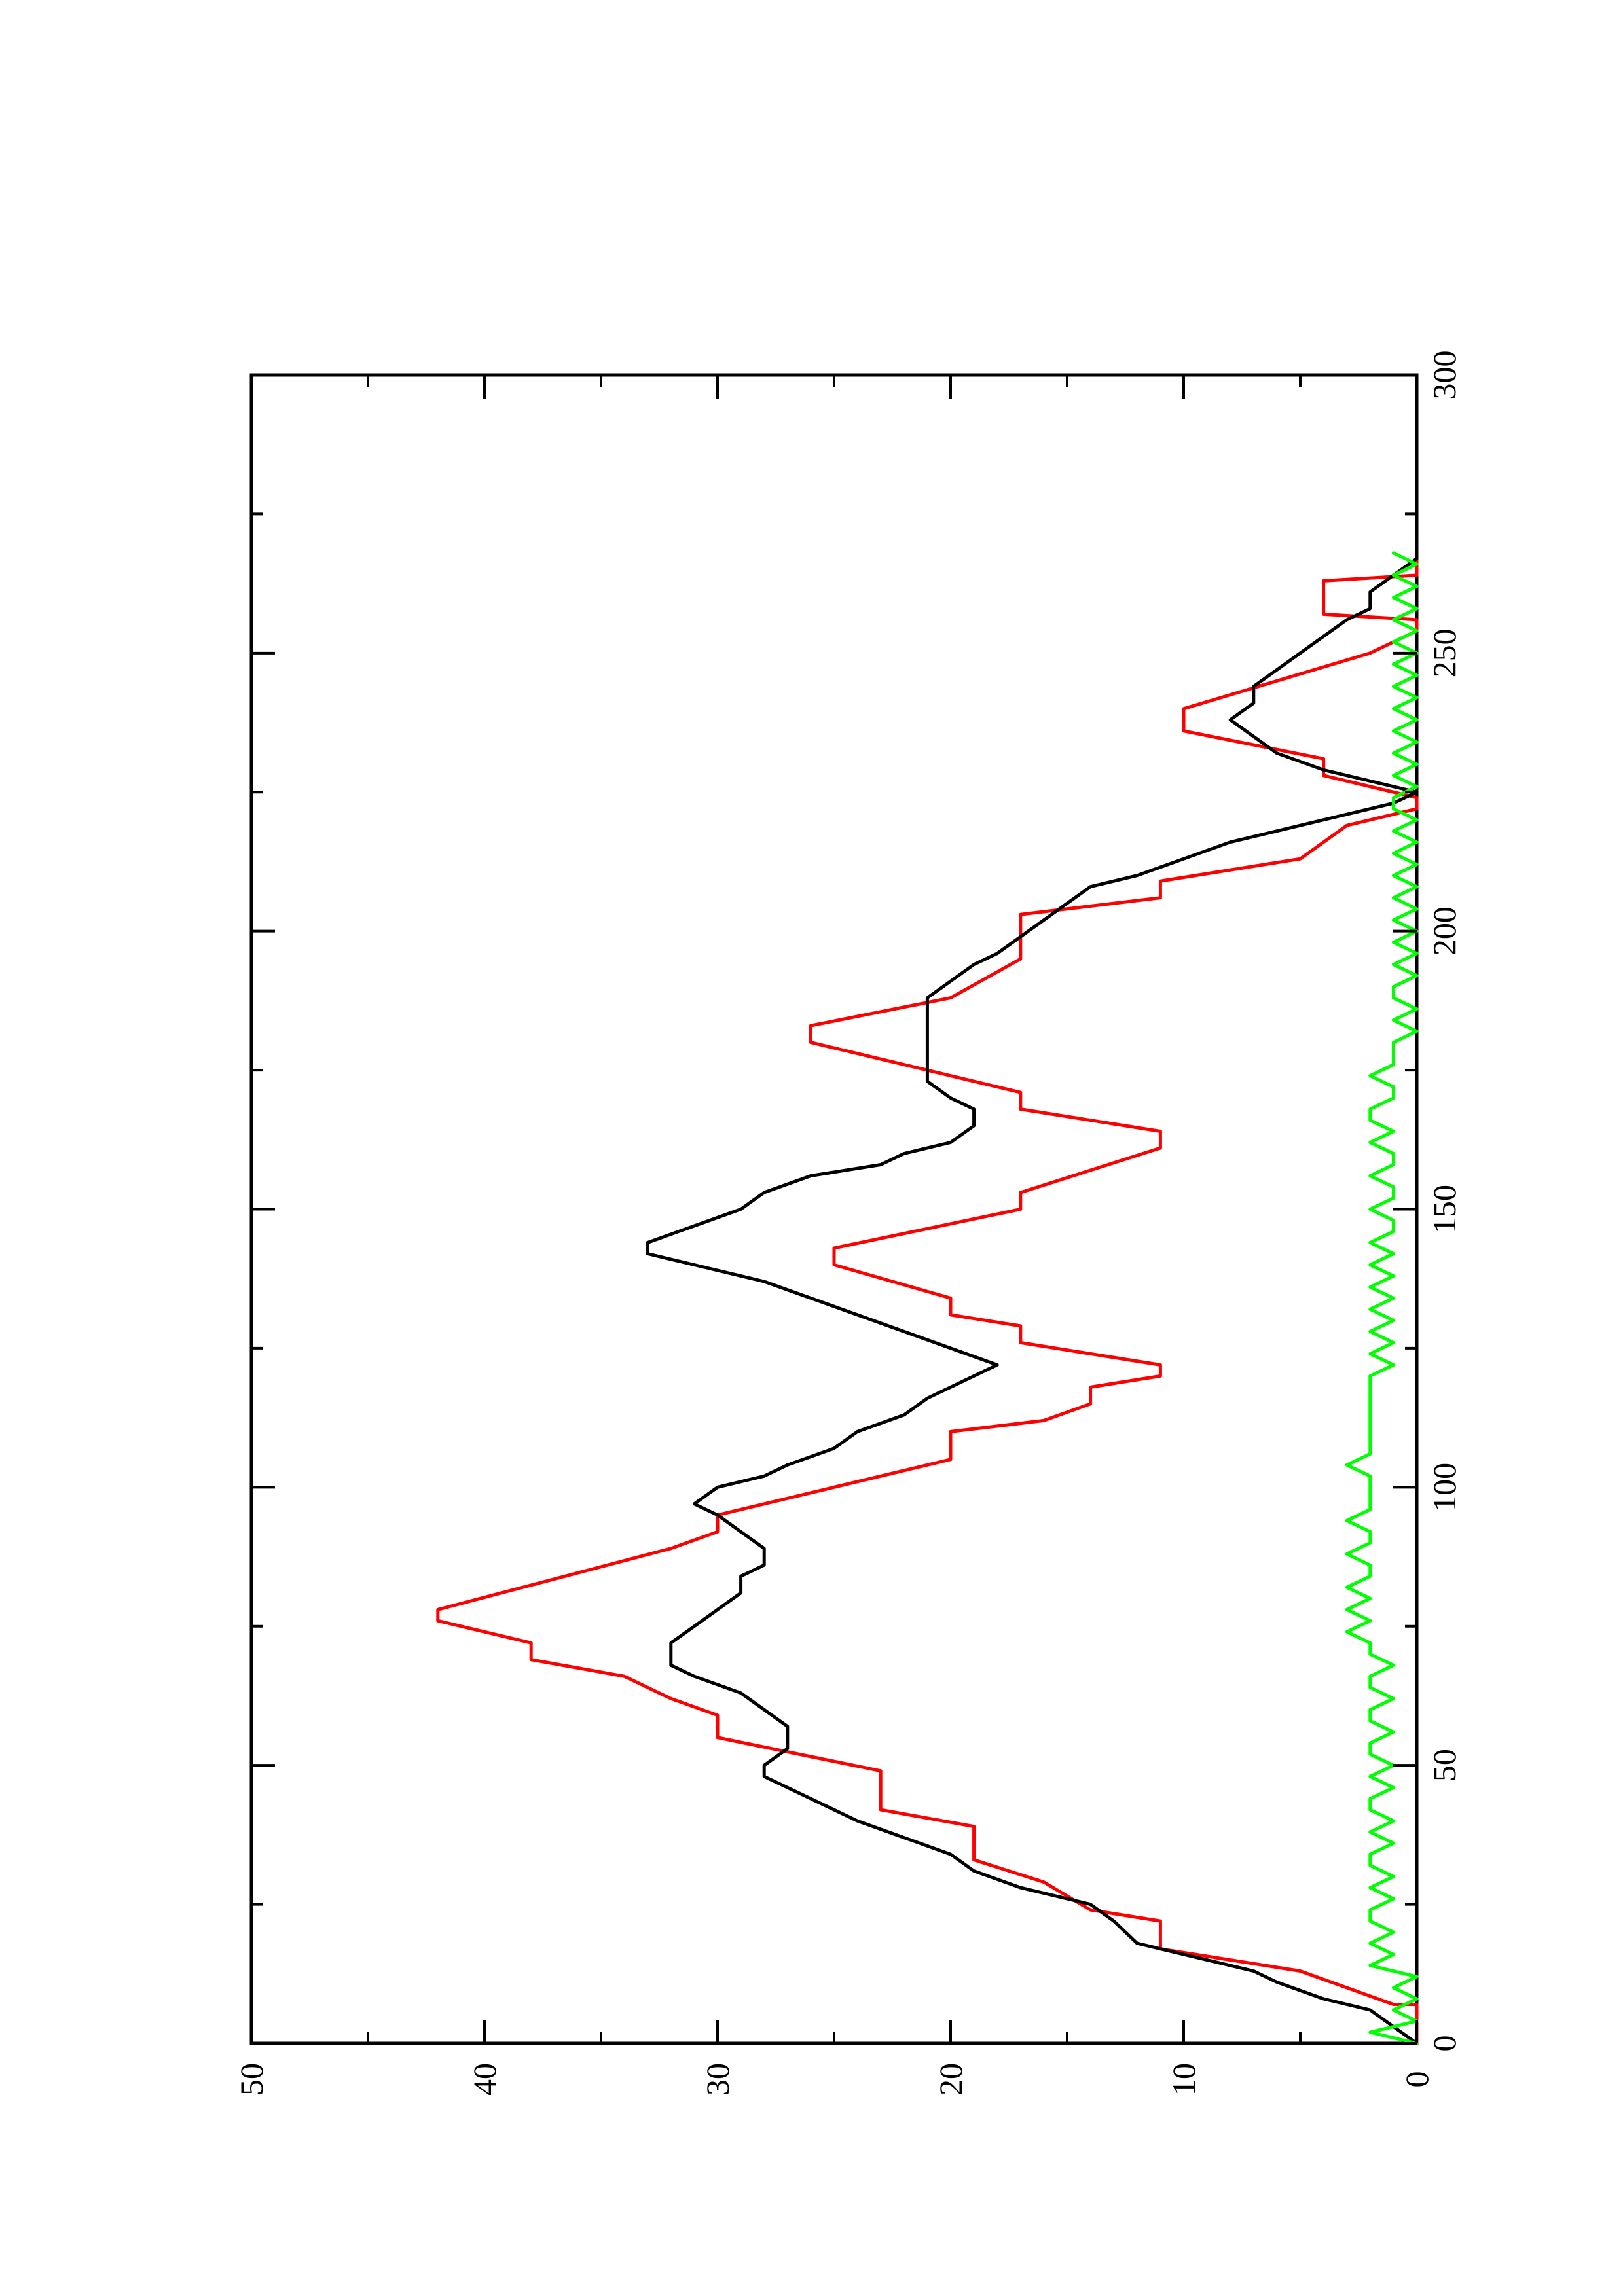 The height and width of the screenshot is (2296, 1623). I want to click on x-tick-label-250: 250, so click(1444, 652).